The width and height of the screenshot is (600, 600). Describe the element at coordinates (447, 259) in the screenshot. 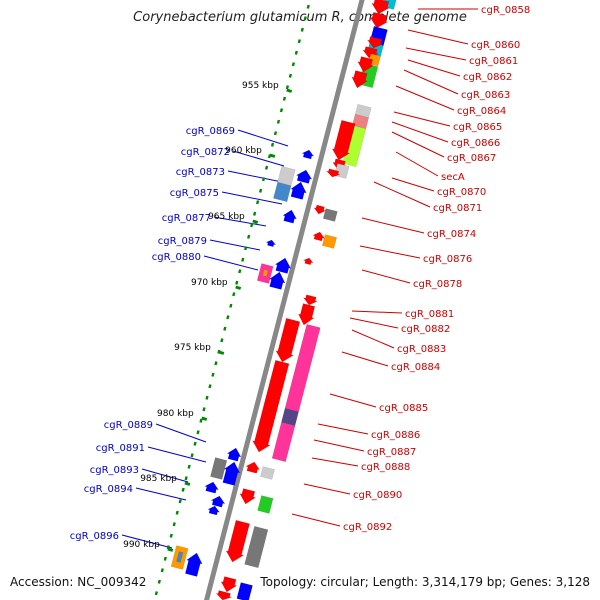

I see `gene-label-forward: cgR_0876` at that location.